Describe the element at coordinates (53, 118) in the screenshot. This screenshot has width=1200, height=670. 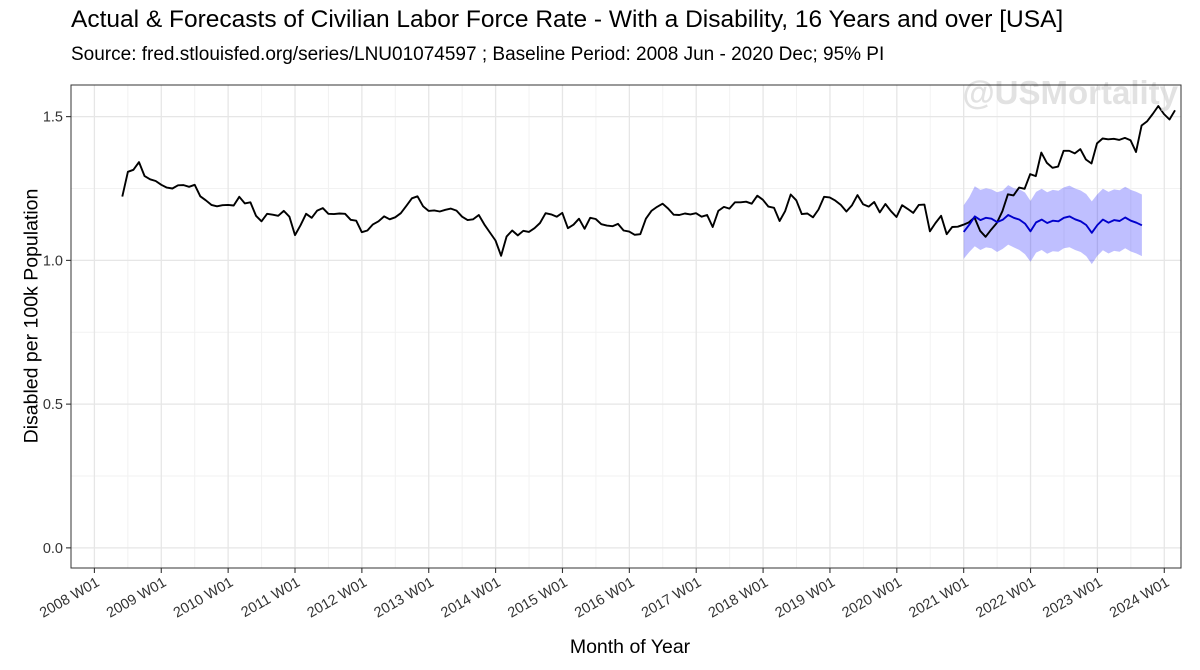
I see `y-tick-label: 1.5` at that location.